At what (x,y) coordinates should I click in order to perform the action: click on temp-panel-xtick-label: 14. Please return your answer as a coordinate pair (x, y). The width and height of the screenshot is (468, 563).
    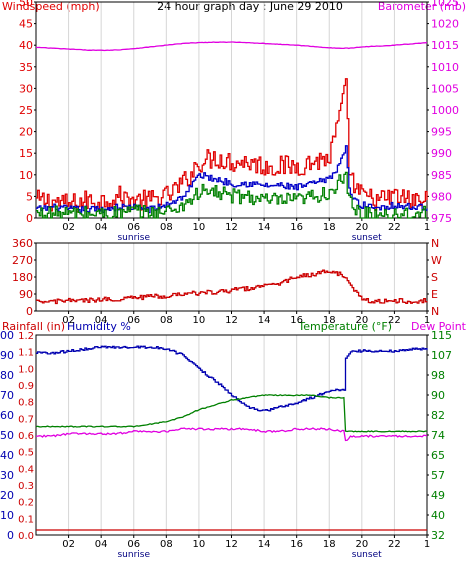
    Looking at the image, I should click on (264, 544).